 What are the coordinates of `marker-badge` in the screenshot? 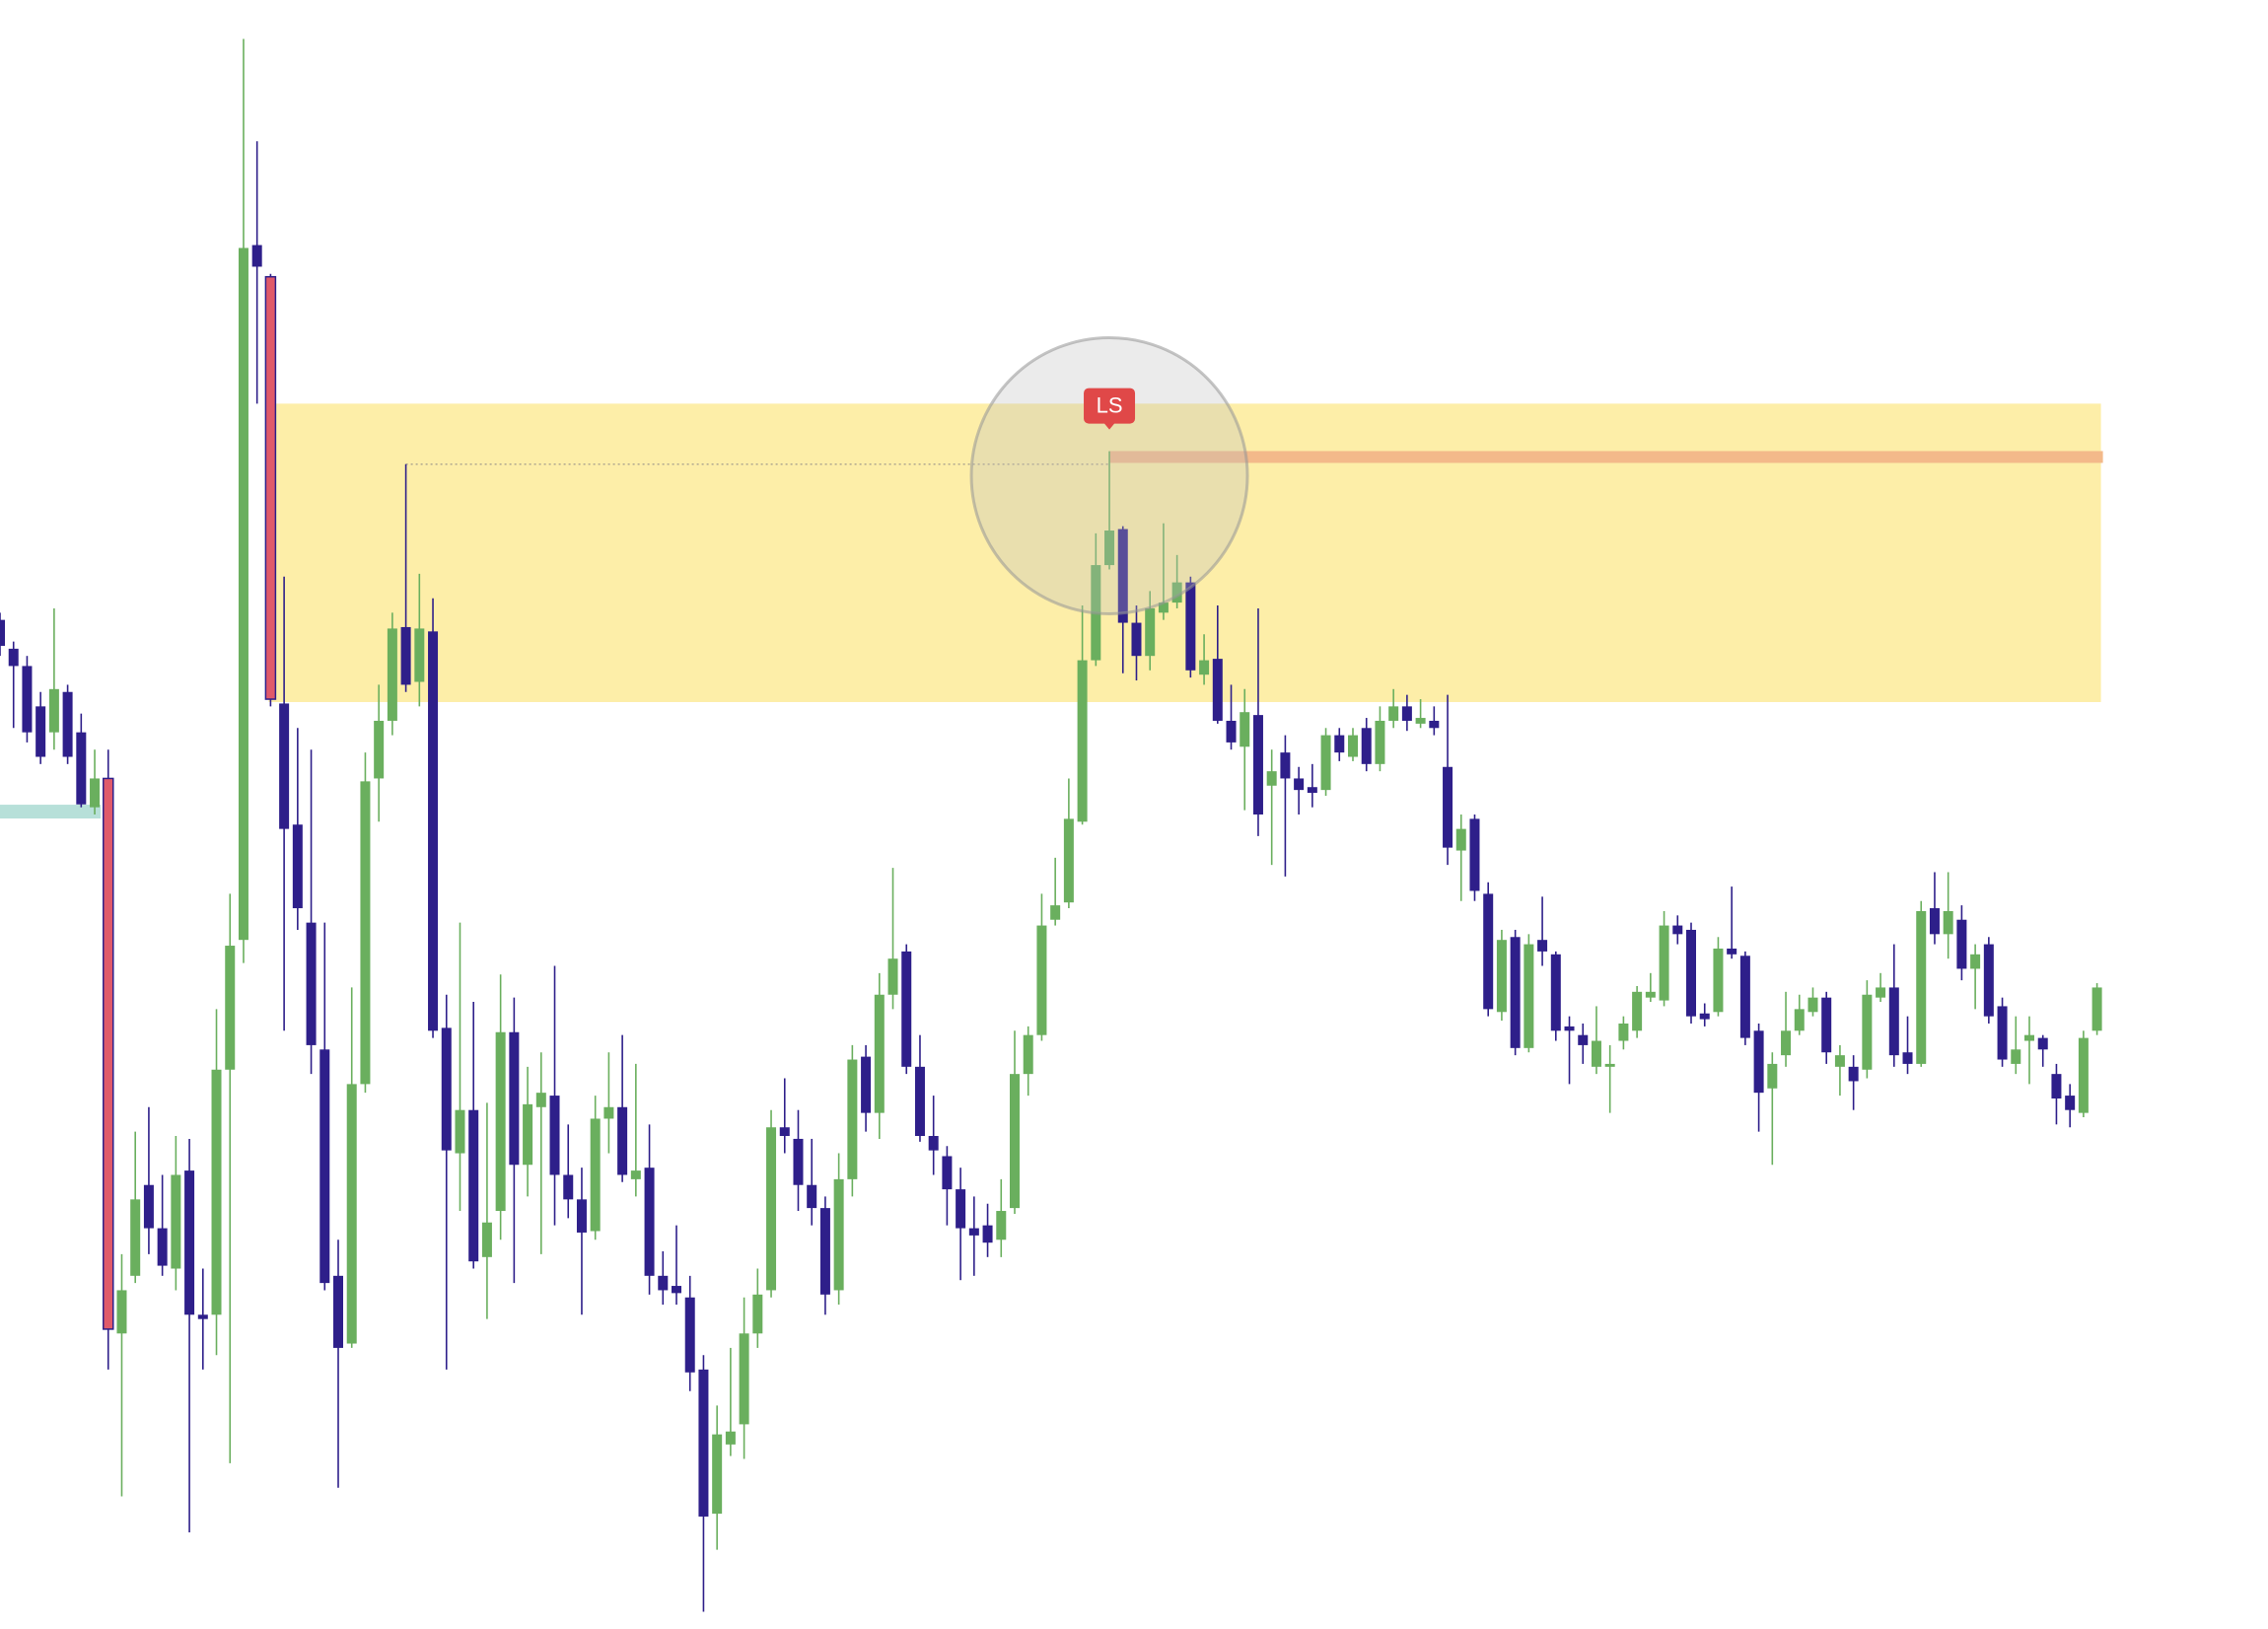 It's located at (1110, 409).